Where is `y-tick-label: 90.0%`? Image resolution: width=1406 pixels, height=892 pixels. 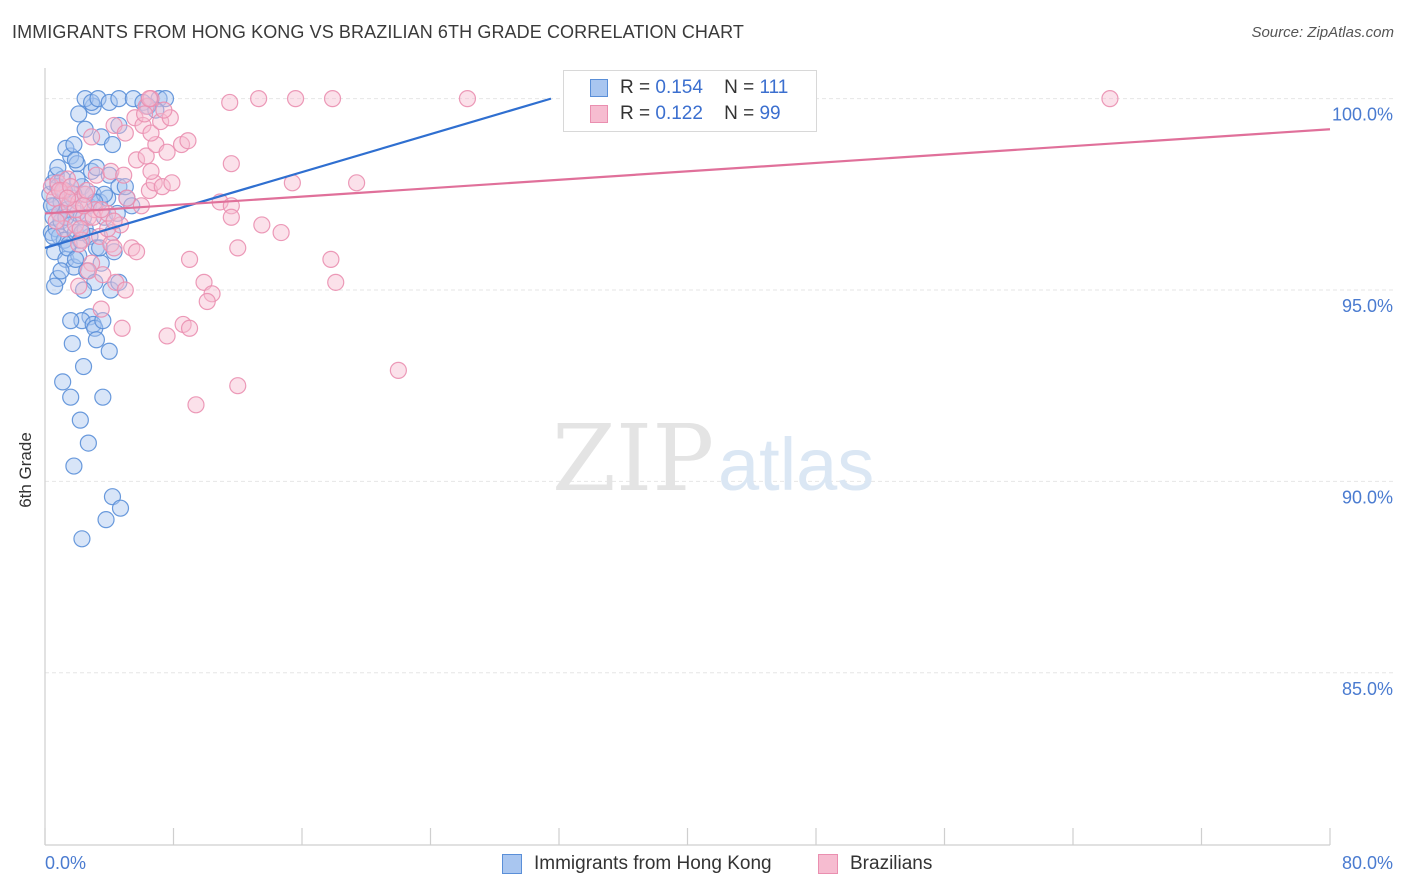 y-tick-label: 90.0% is located at coordinates (1367, 497).